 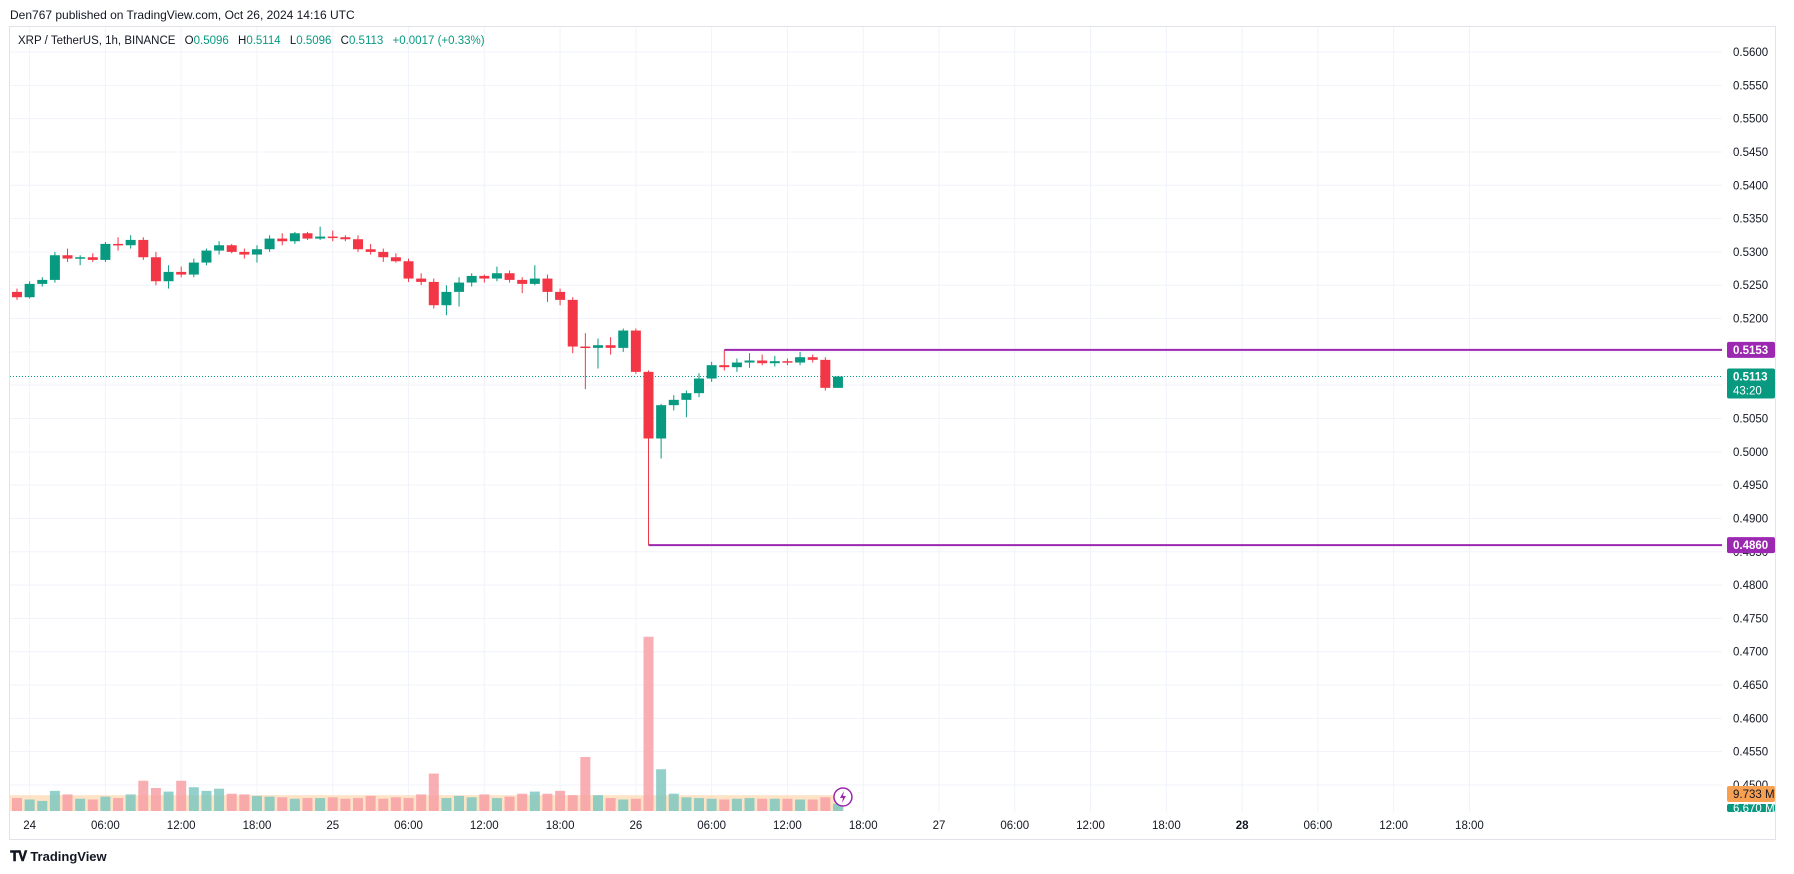 What do you see at coordinates (314, 41) in the screenshot?
I see `low-value: 0.5096` at bounding box center [314, 41].